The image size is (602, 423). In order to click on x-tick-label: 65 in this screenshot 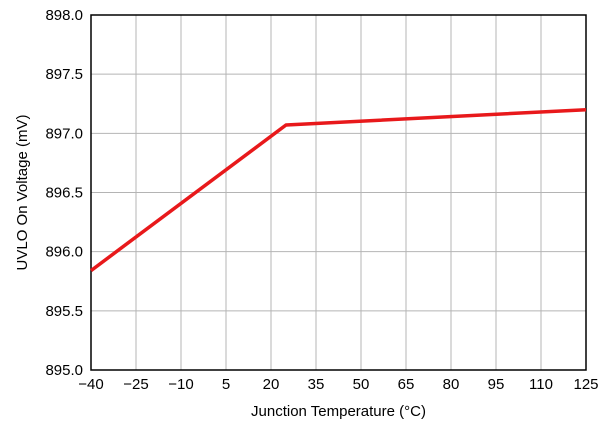, I will do `click(406, 384)`.